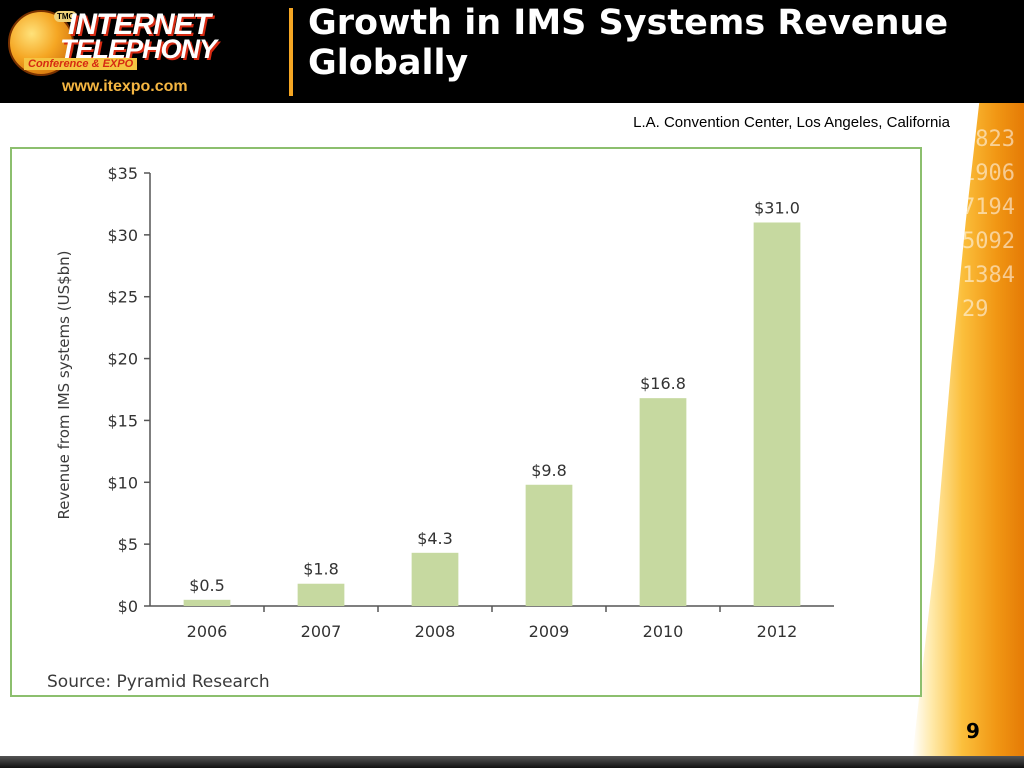  What do you see at coordinates (663, 631) in the screenshot?
I see `x-tick-label: 2010` at bounding box center [663, 631].